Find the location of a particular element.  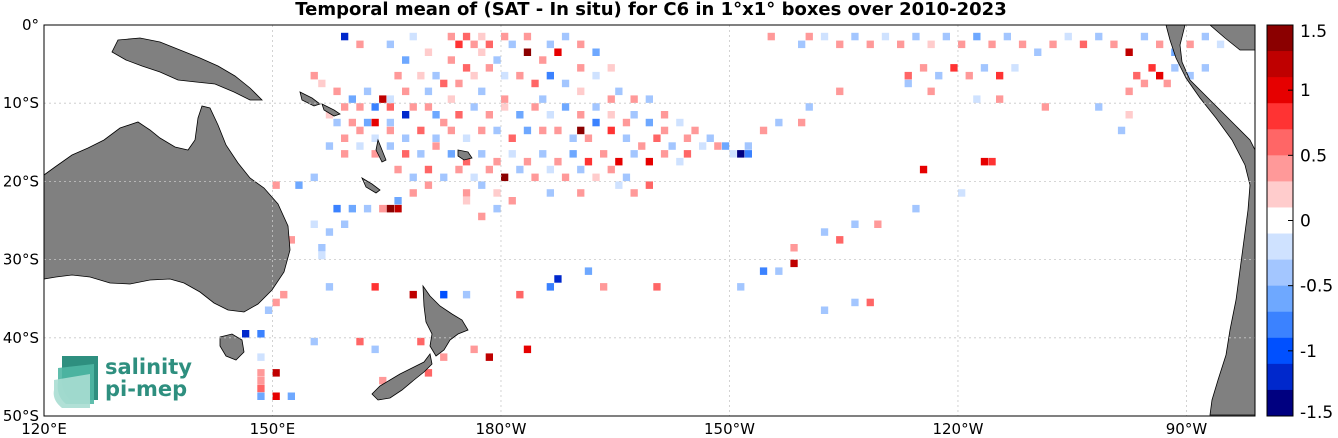

colorbar-swatches is located at coordinates (1280, 221).